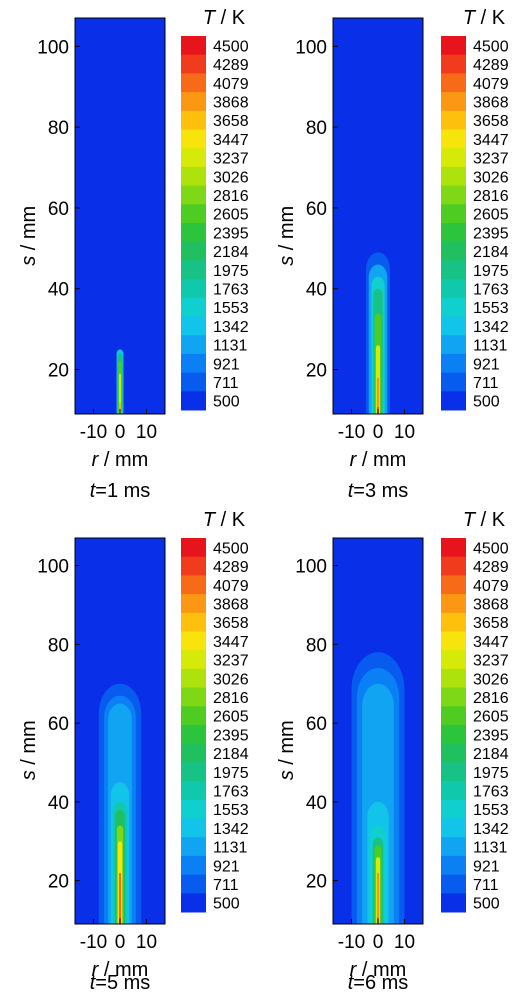  I want to click on x-tick-label: 0, so click(378, 942).